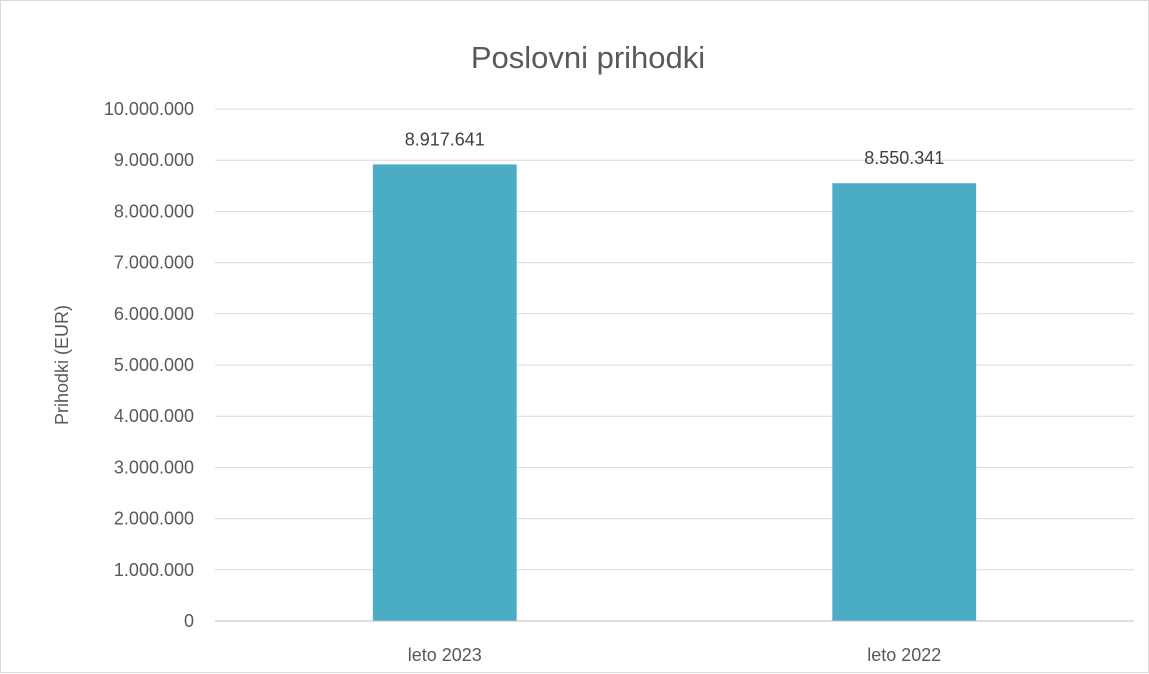 The image size is (1149, 674). Describe the element at coordinates (154, 467) in the screenshot. I see `y-tick-label: 3.000.000` at that location.